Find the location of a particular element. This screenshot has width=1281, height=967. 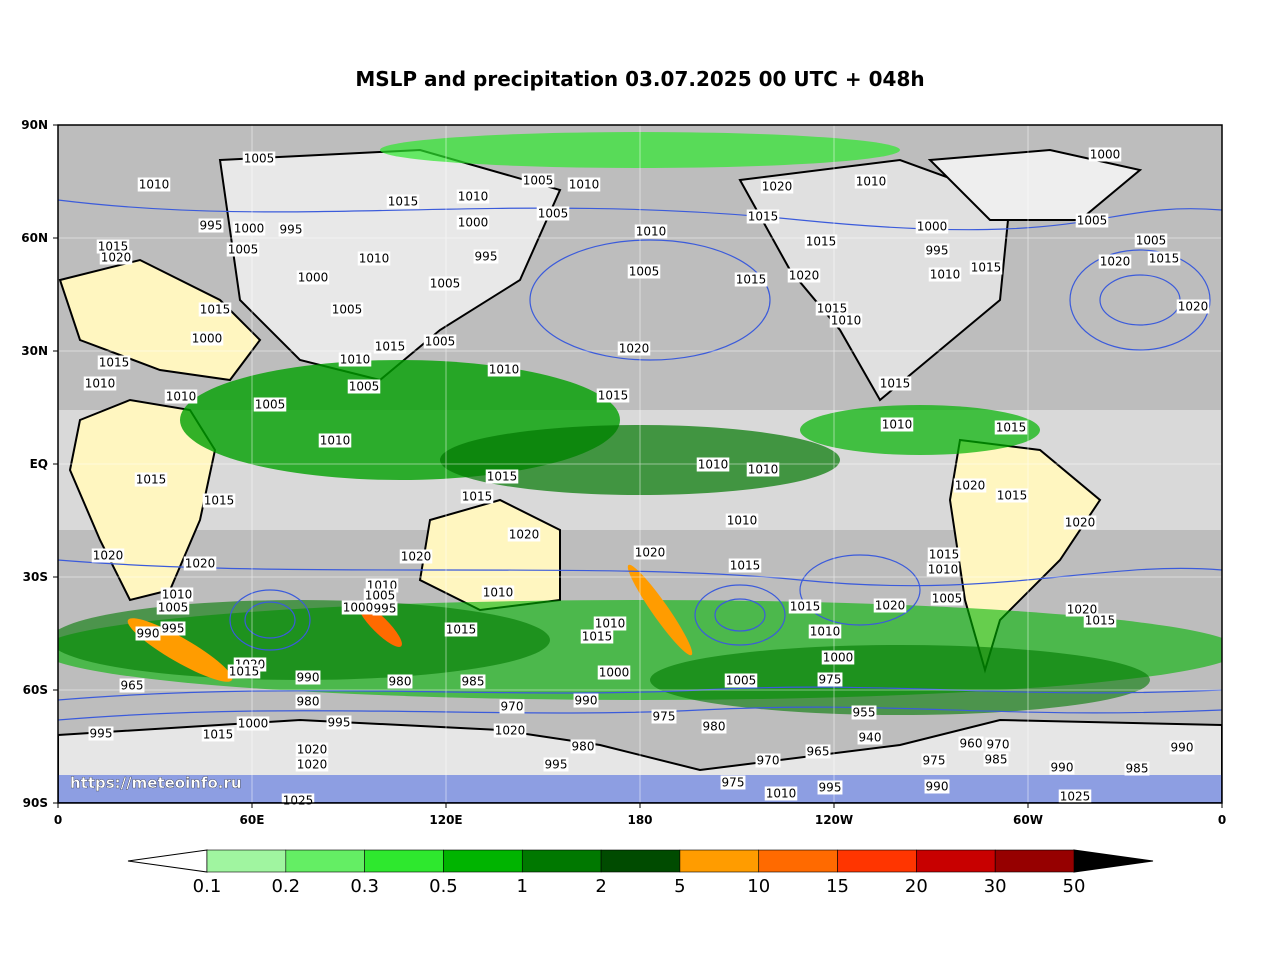

lon-label: 0 is located at coordinates (58, 820).